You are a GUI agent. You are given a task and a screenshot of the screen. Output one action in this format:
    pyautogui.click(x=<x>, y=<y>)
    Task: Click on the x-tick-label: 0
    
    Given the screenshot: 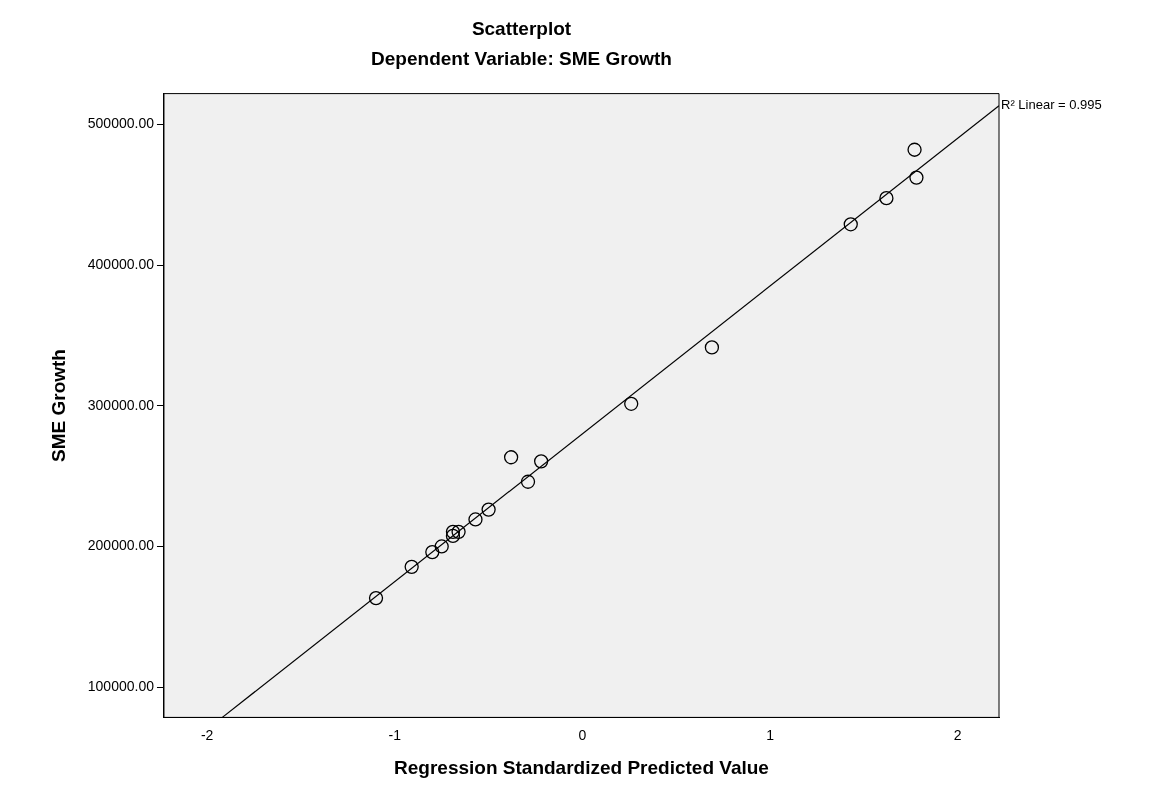 What is the action you would take?
    pyautogui.click(x=582, y=734)
    